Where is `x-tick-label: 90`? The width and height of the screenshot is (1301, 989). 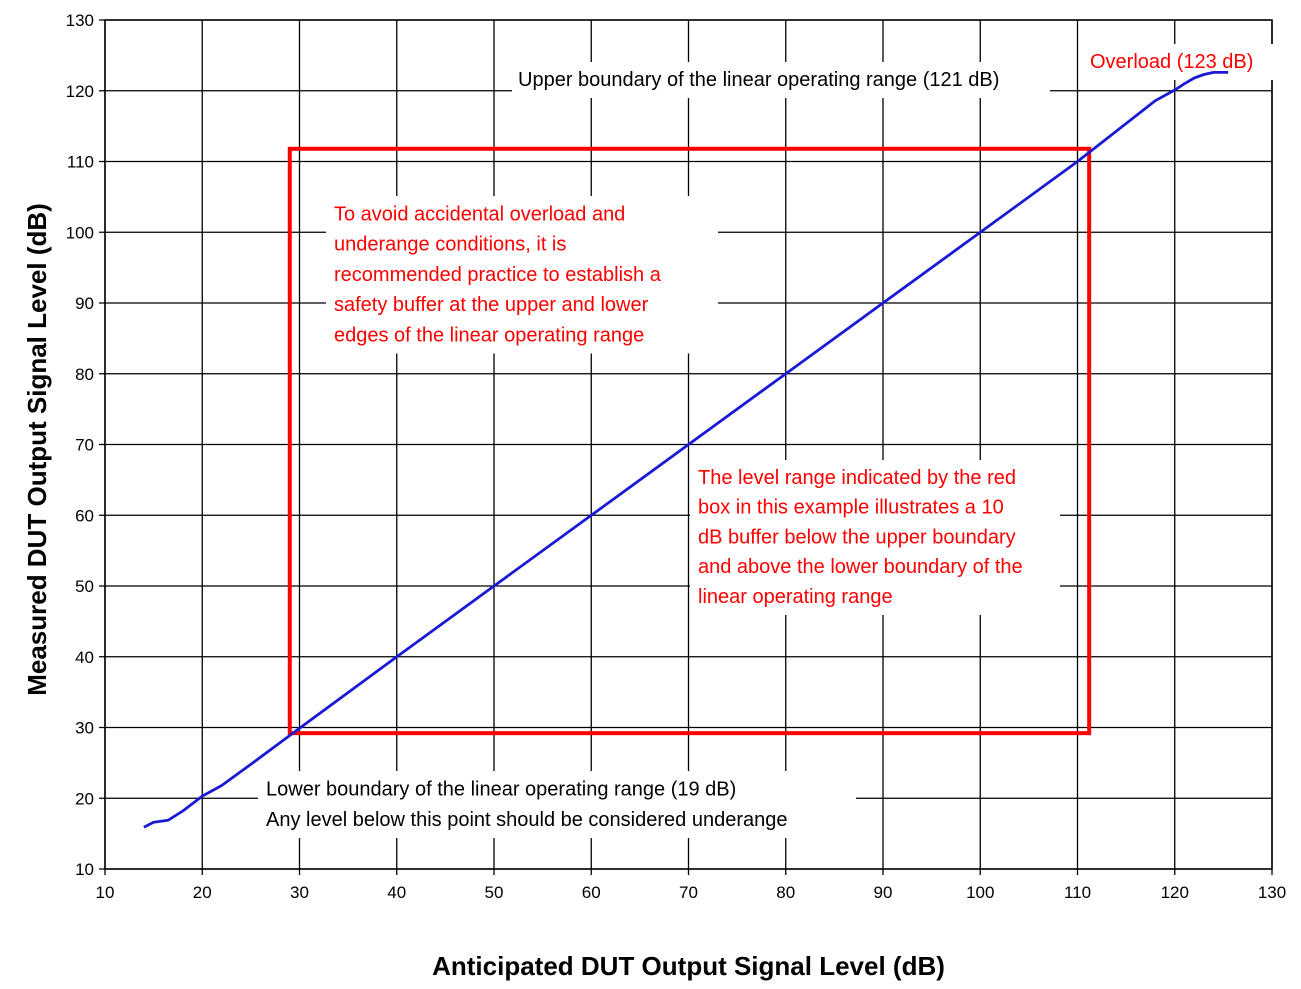
x-tick-label: 90 is located at coordinates (883, 892).